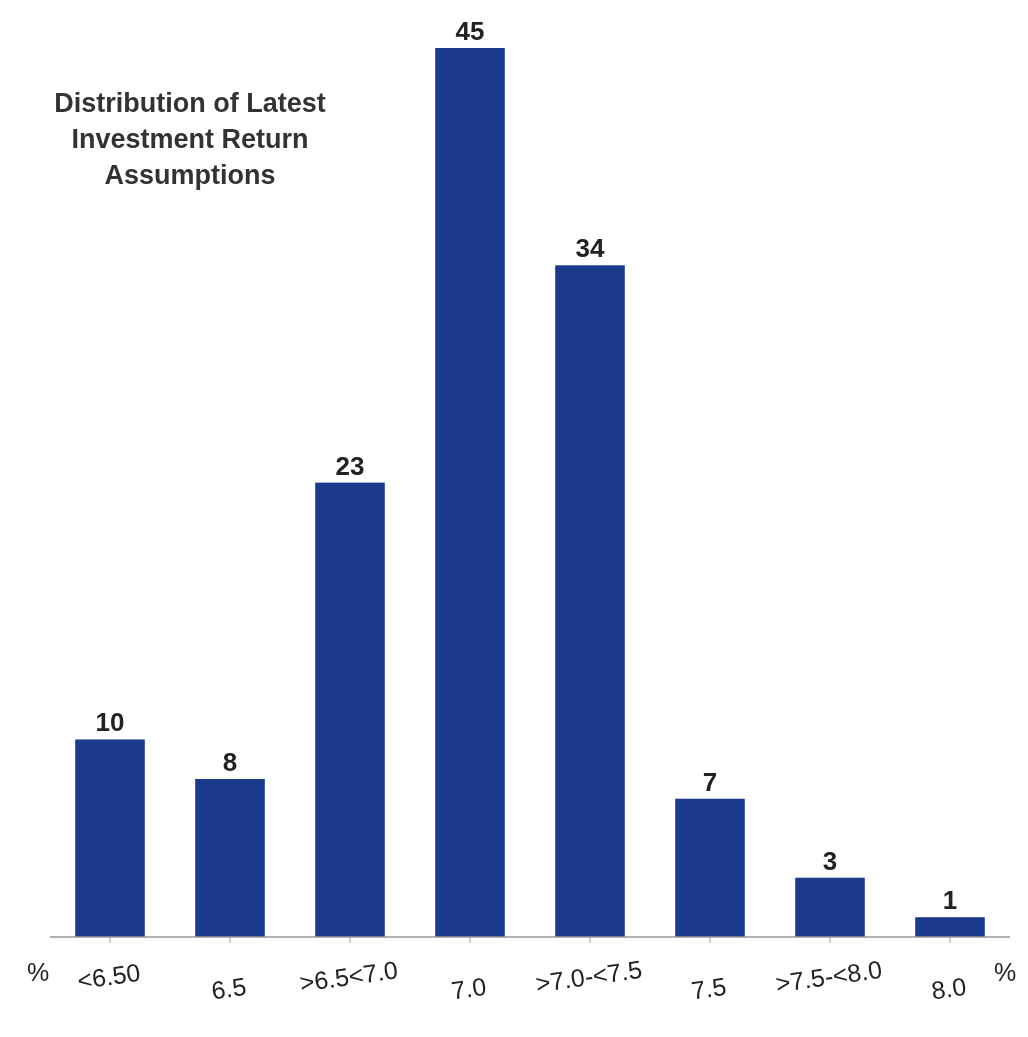  I want to click on x-tick-label: >6.5<7.0, so click(348, 976).